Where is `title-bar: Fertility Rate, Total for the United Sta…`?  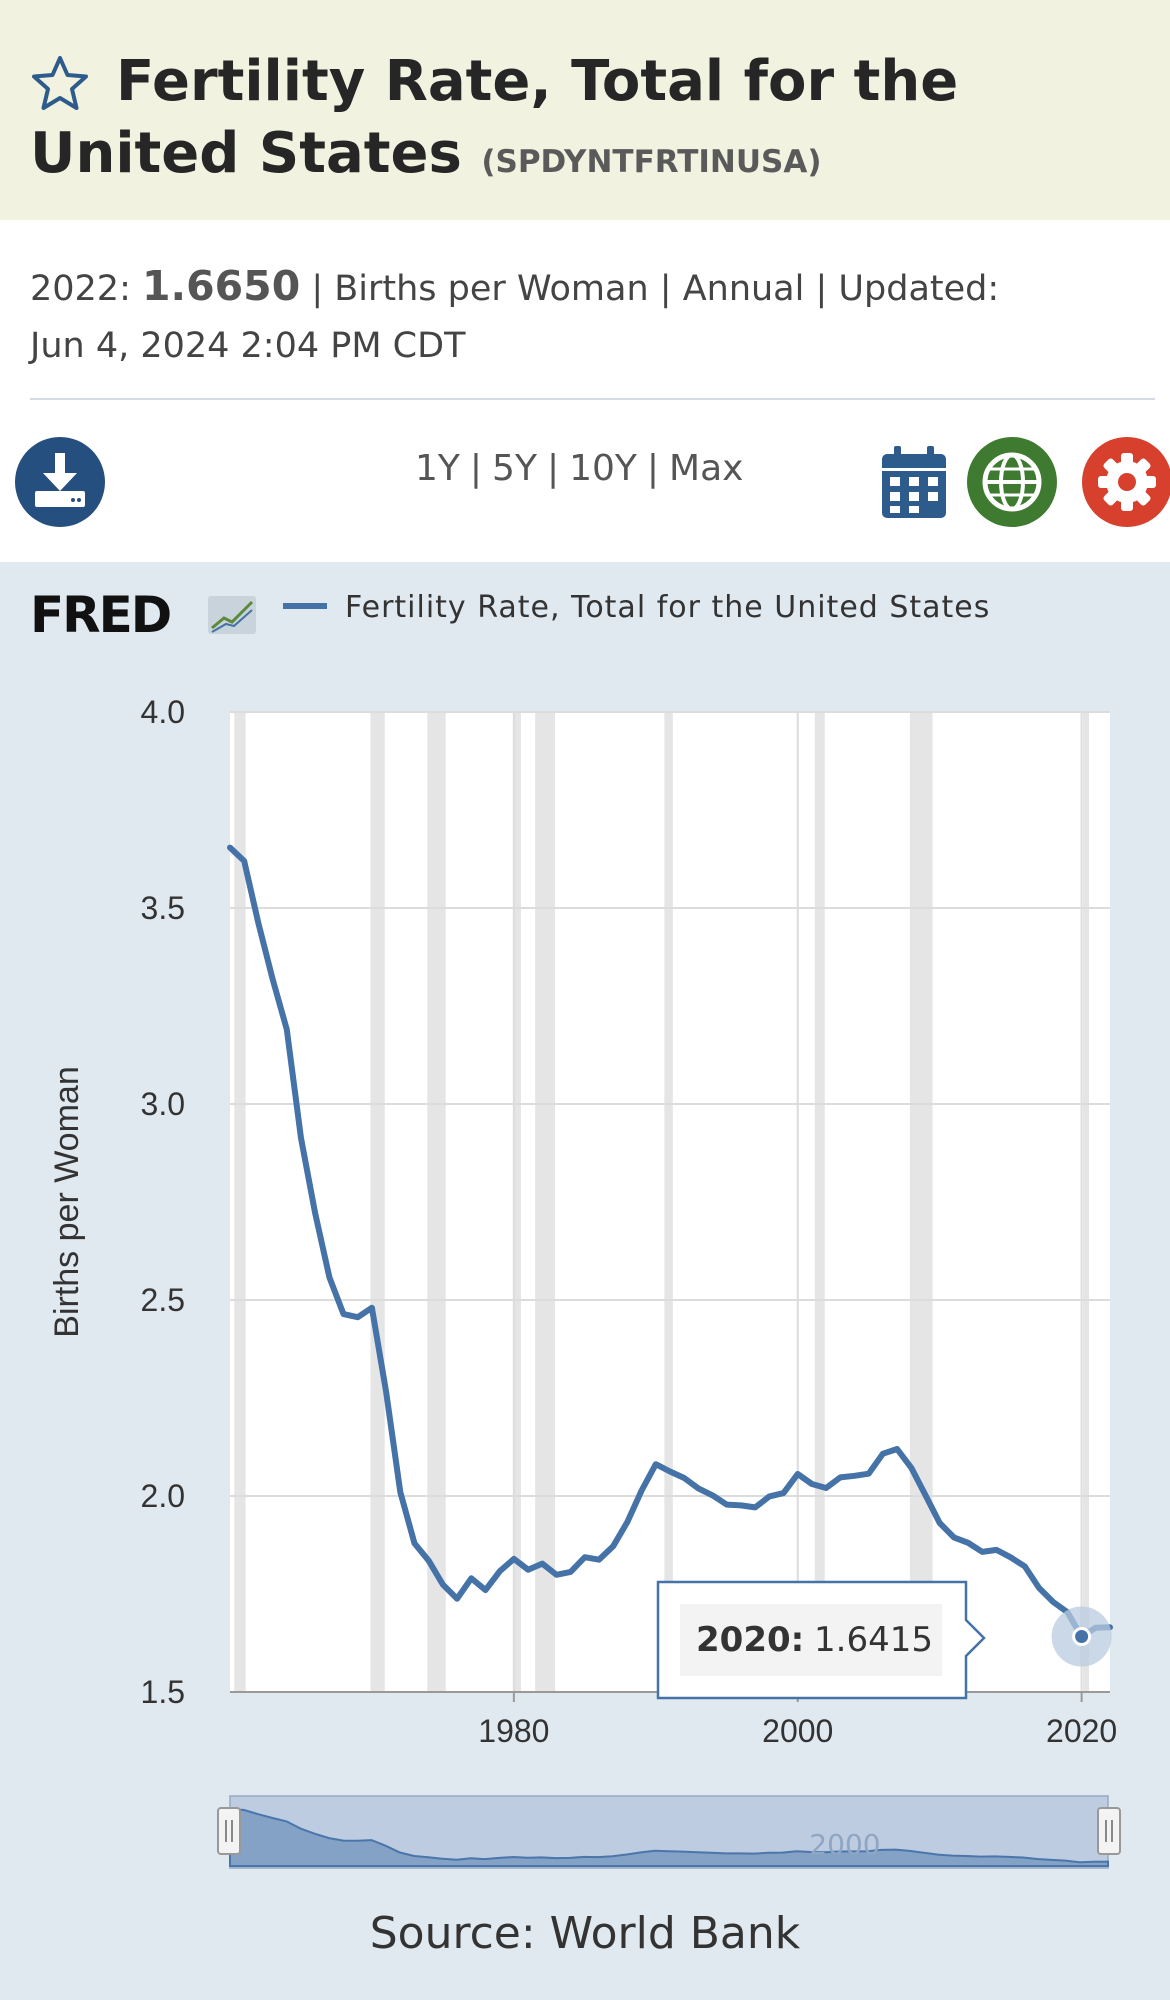
title-bar: Fertility Rate, Total for the United Sta… is located at coordinates (585, 110).